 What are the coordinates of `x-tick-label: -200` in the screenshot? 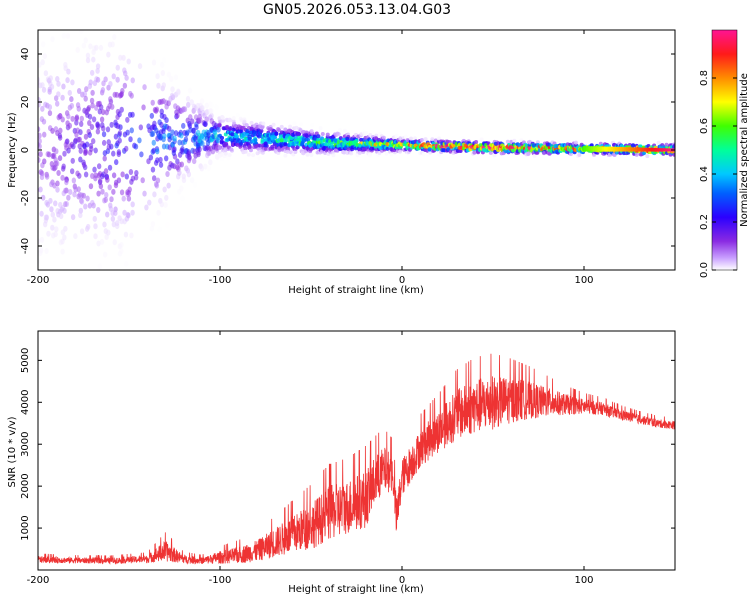 It's located at (38, 580).